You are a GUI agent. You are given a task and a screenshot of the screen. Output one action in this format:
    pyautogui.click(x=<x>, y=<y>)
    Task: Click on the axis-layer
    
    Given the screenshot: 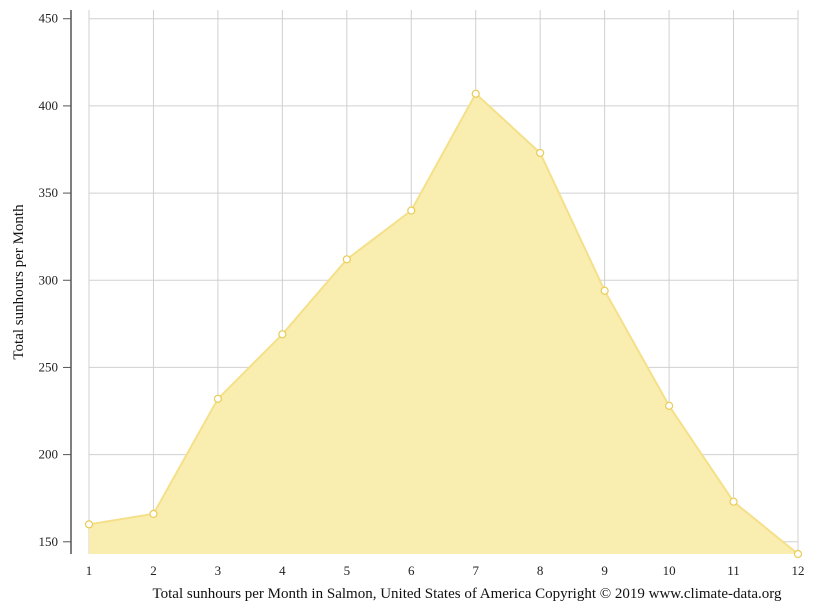 What is the action you would take?
    pyautogui.click(x=67, y=282)
    